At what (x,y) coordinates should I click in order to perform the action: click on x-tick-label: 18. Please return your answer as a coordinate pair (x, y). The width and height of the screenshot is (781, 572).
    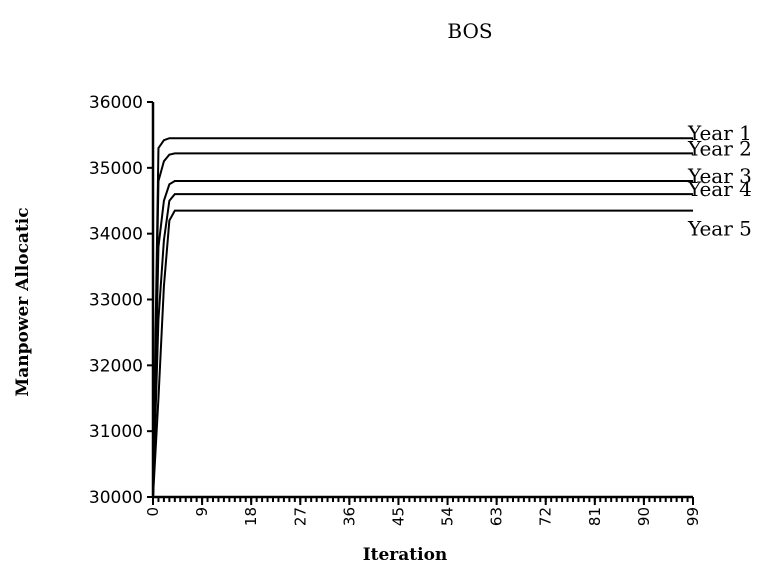
    Looking at the image, I should click on (251, 516).